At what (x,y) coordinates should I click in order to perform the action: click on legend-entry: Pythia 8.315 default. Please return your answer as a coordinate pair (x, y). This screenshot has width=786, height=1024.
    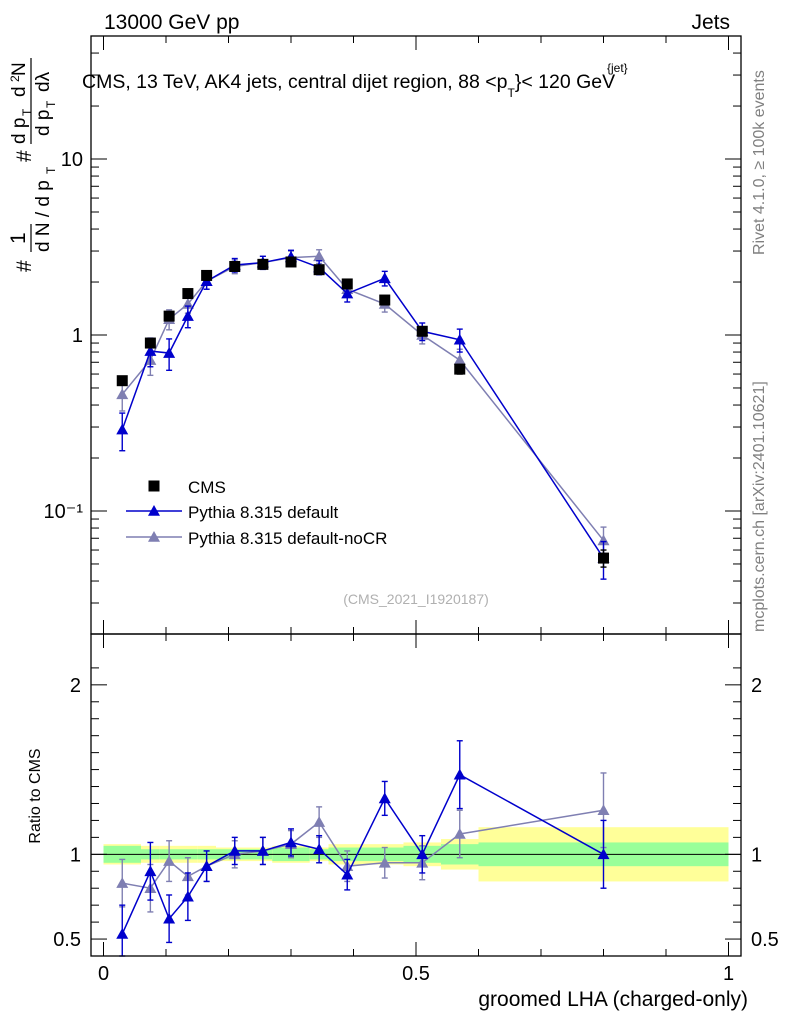
    Looking at the image, I should click on (232, 512).